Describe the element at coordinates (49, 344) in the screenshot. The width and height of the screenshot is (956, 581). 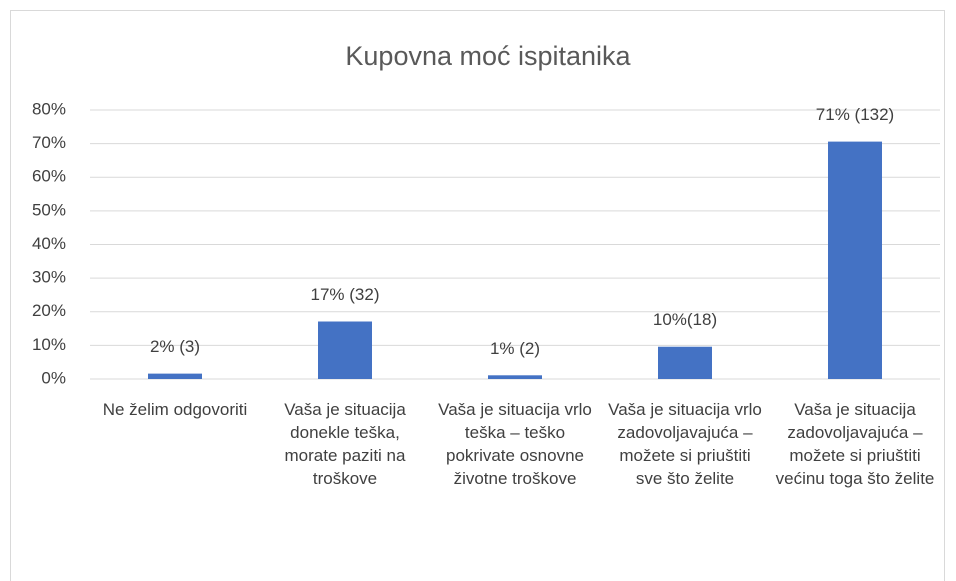
I see `y-tick-label: 10%` at that location.